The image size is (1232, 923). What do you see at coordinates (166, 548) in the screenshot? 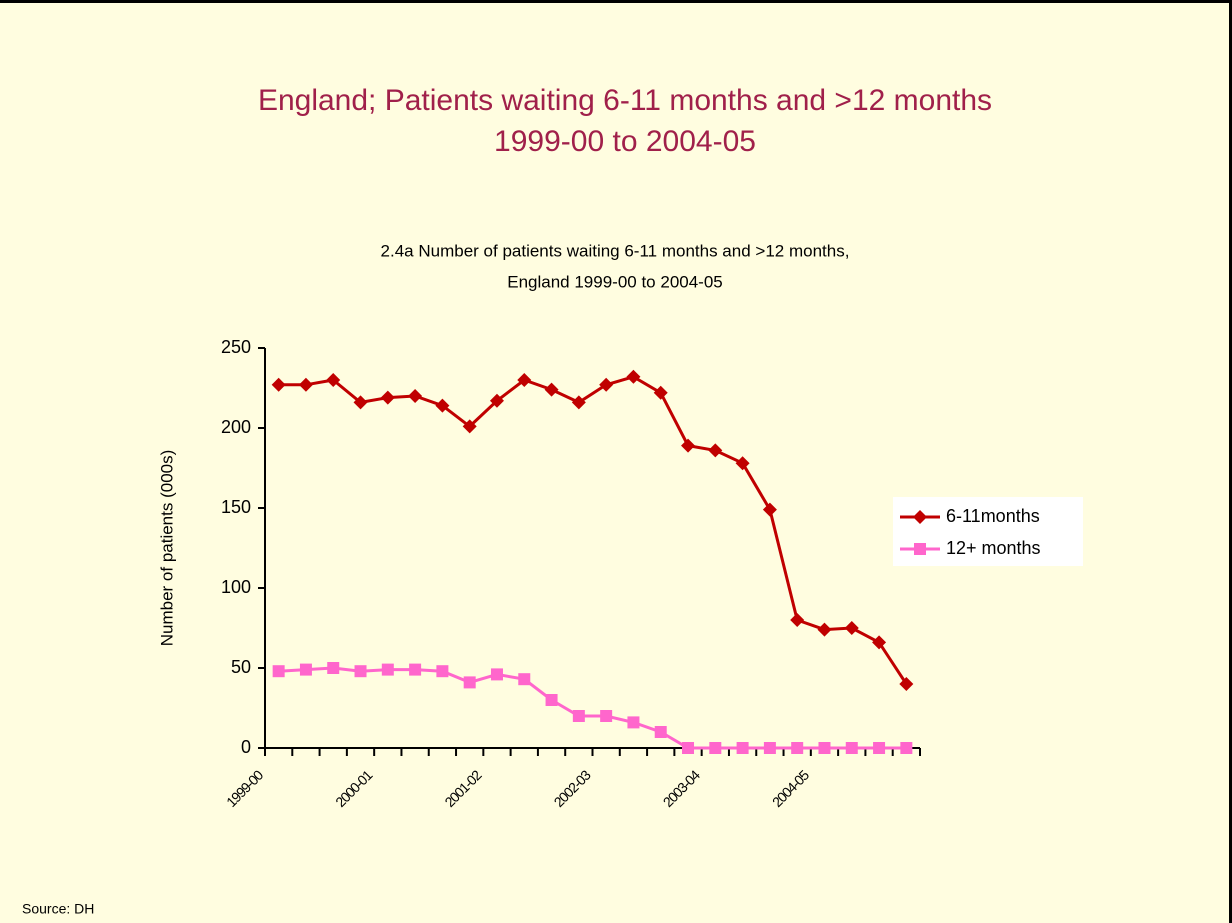
I see `y-axis-label: Number of patients (000s)` at bounding box center [166, 548].